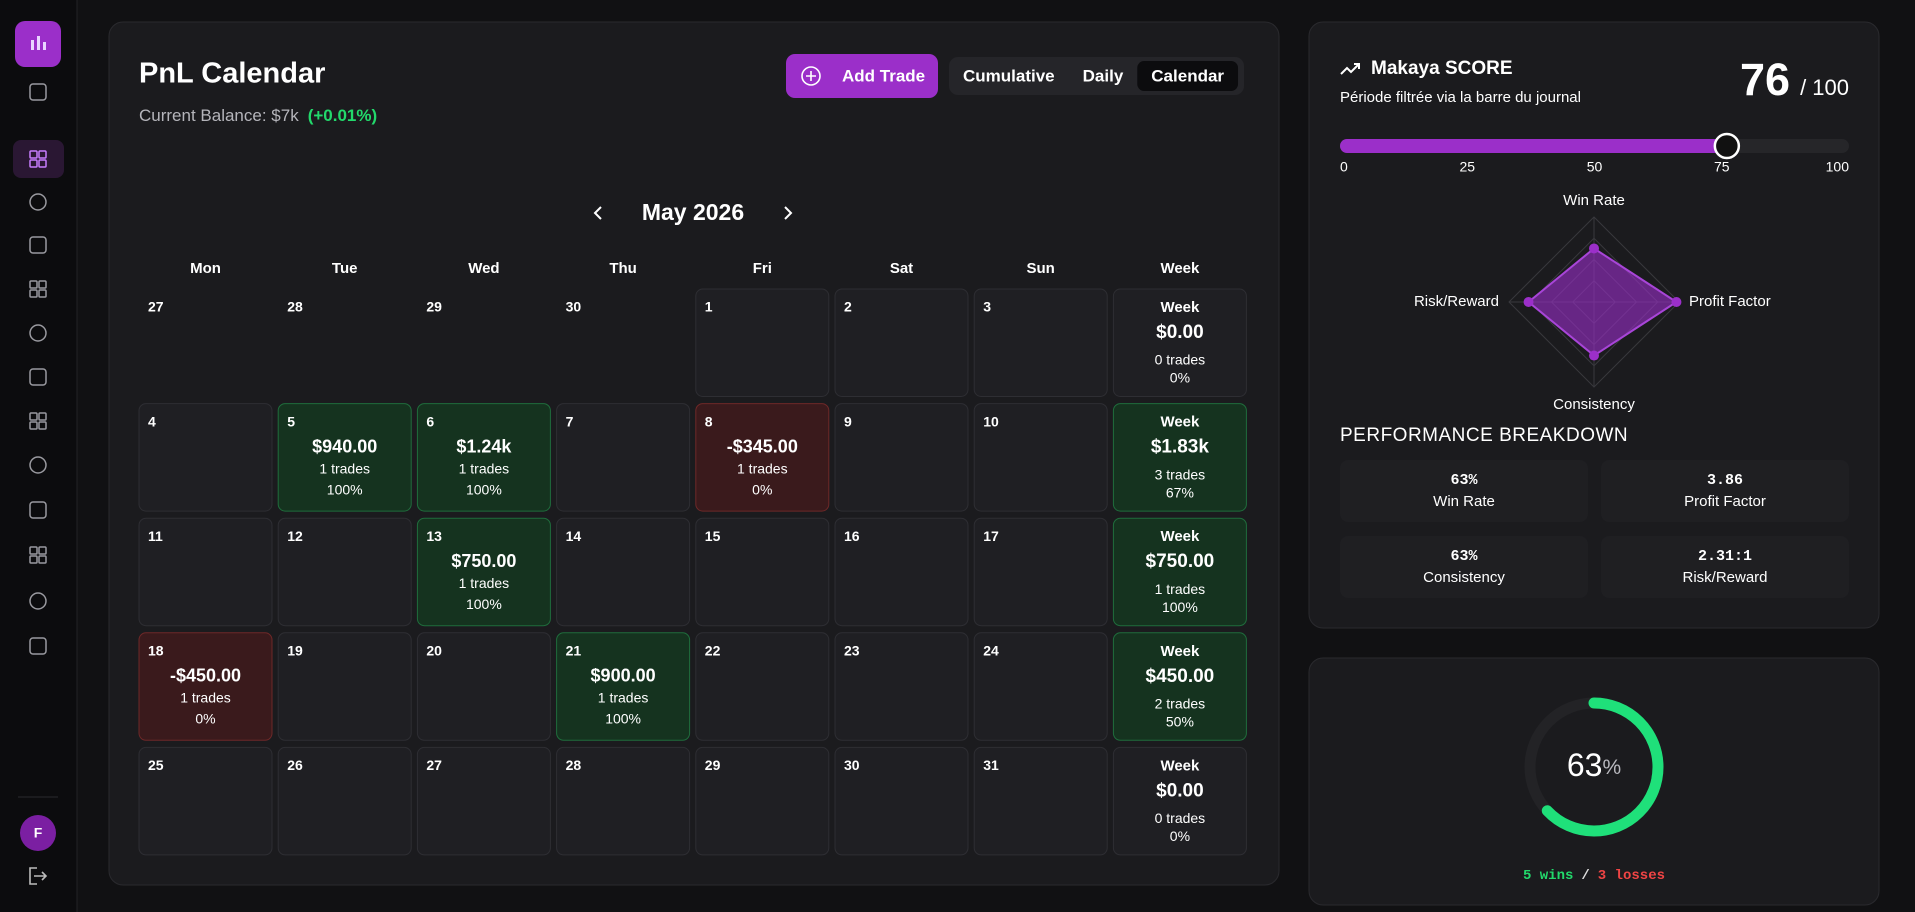 This screenshot has height=912, width=1915. I want to click on day-pnl: $1.24k, so click(484, 446).